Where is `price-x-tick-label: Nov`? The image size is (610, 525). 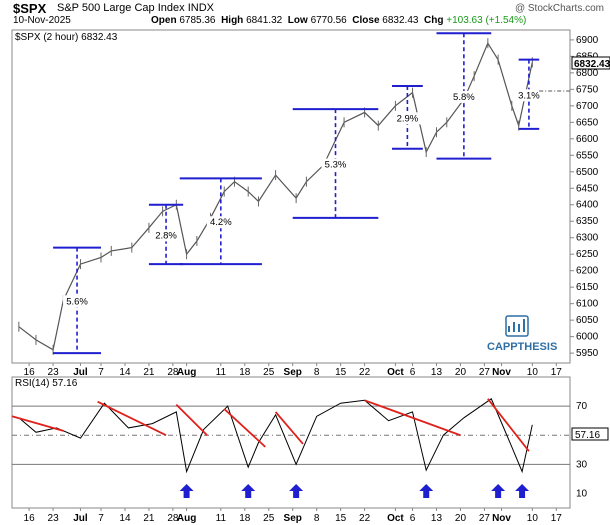
price-x-tick-label: Nov is located at coordinates (501, 372).